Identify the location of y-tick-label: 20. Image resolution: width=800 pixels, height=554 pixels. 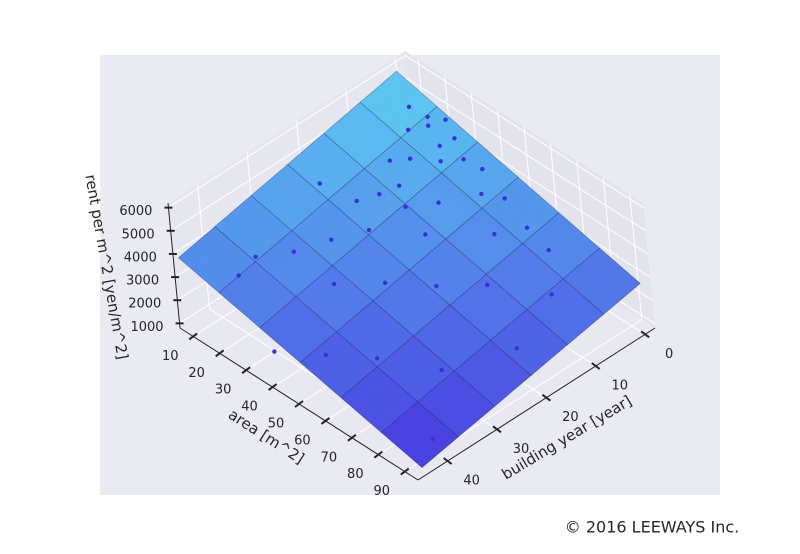
(570, 417).